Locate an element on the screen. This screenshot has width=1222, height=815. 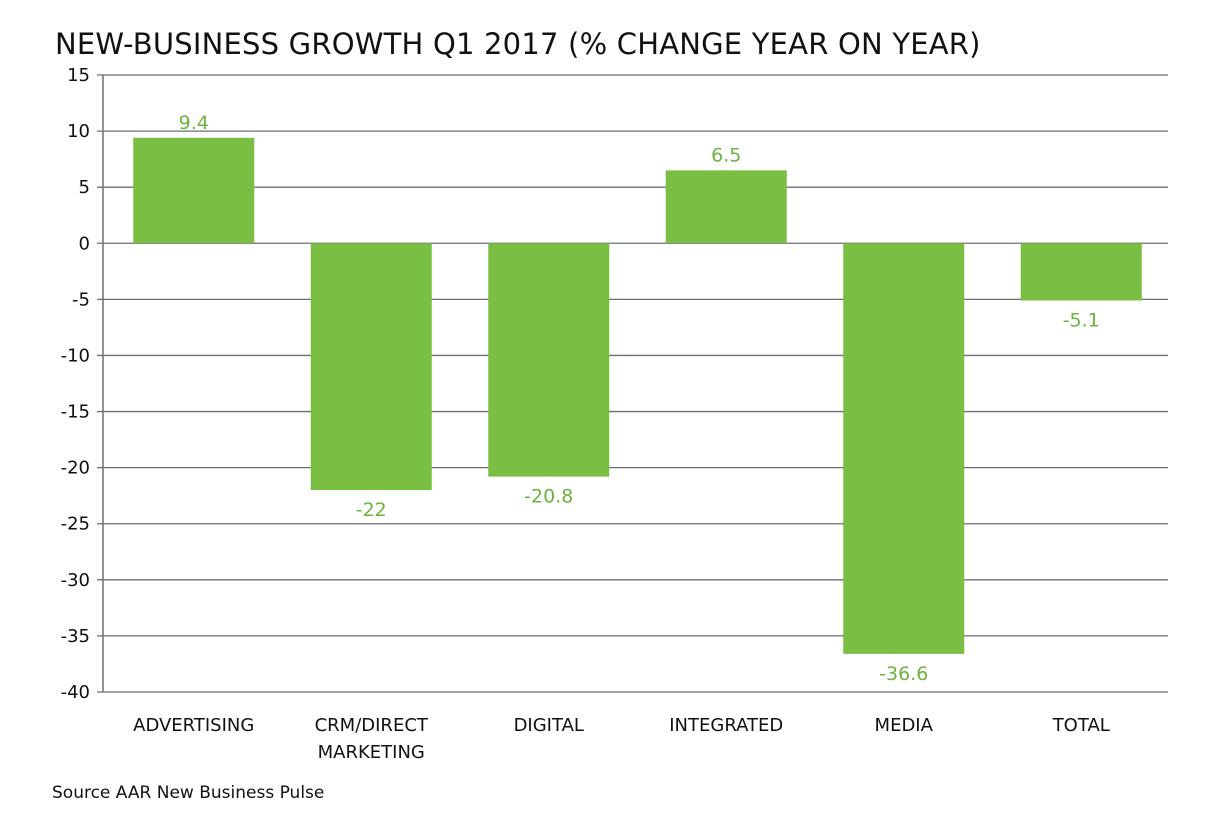
data-label: -20.8 is located at coordinates (548, 497).